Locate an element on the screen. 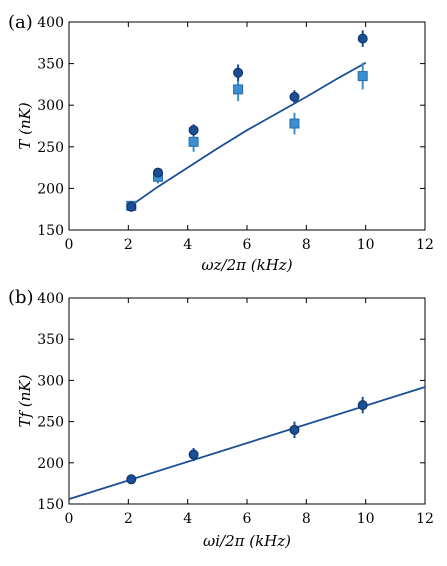 Image resolution: width=447 pixels, height=566 pixels. panel-label: (b) is located at coordinates (21, 297).